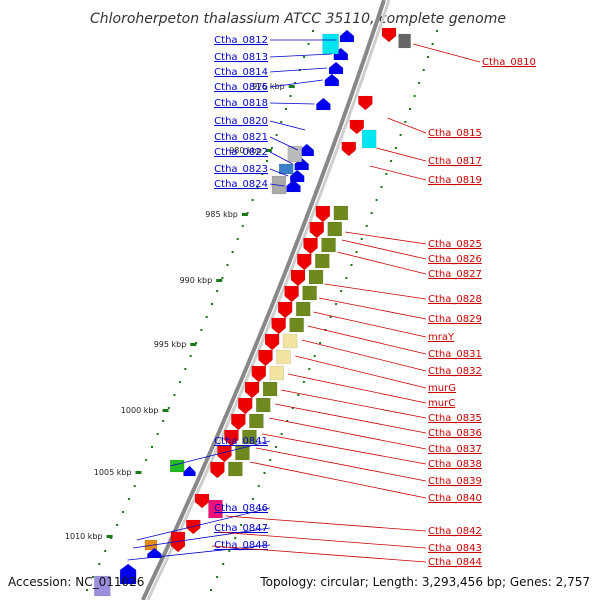  What do you see at coordinates (241, 528) in the screenshot?
I see `gene-label-ctha_0847: Ctha_0847` at bounding box center [241, 528].